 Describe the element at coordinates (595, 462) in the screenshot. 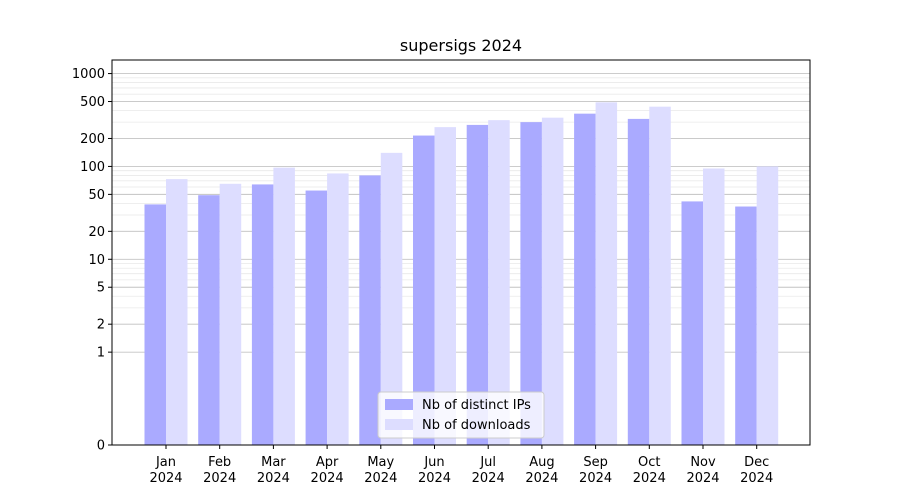

I see `x-tick-label-month: Sep` at that location.